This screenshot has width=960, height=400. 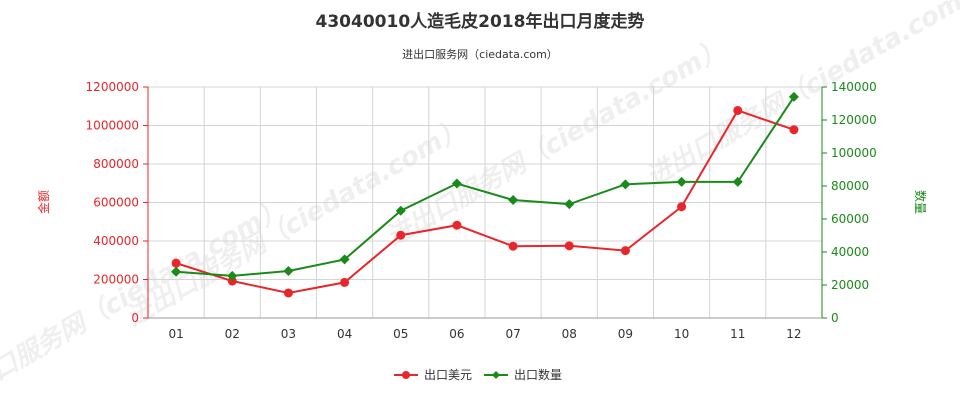 What do you see at coordinates (850, 285) in the screenshot?
I see `right-tick-label: 20000` at bounding box center [850, 285].